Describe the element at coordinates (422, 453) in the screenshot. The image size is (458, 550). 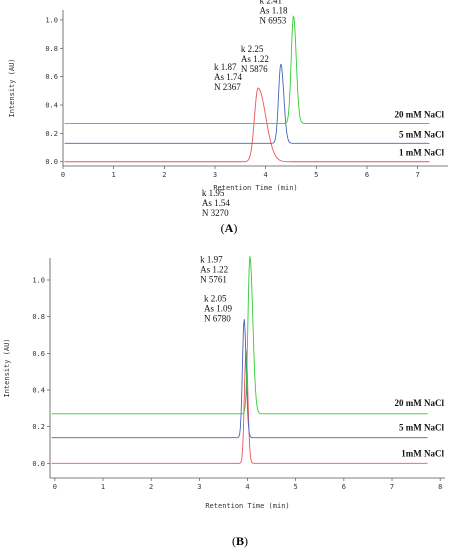
I see `series-label: 1mM NaCl` at that location.